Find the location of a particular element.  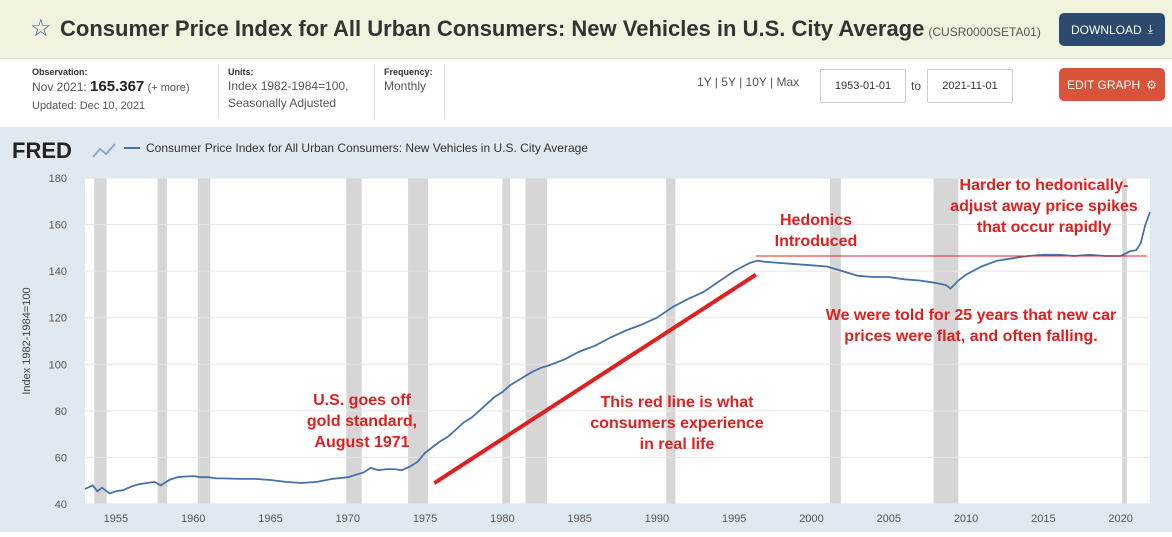

y-tick-label: 40 is located at coordinates (61, 505).